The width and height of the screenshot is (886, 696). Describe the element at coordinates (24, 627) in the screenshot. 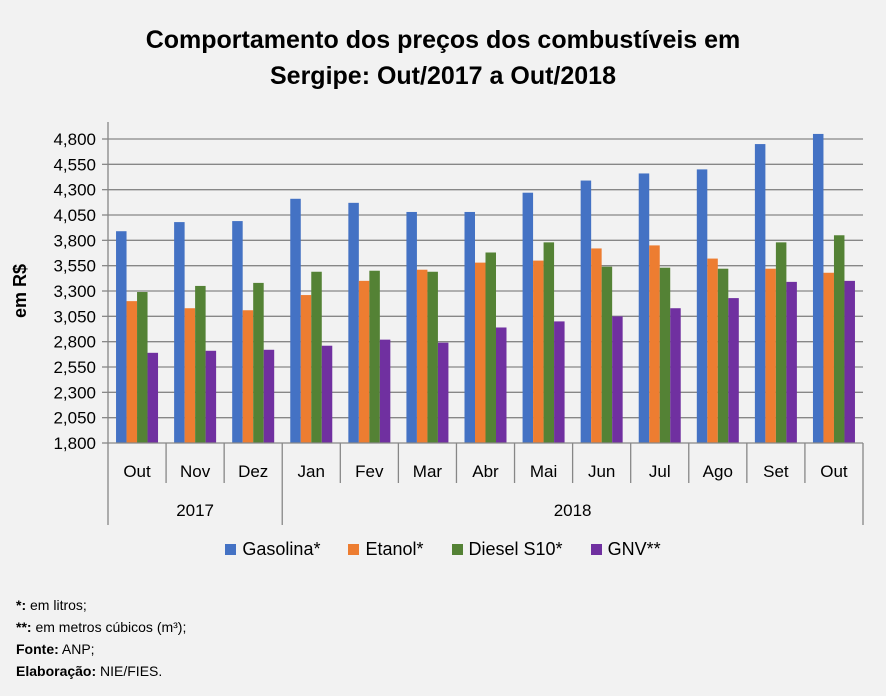

I see `footnote-key: **:` at that location.